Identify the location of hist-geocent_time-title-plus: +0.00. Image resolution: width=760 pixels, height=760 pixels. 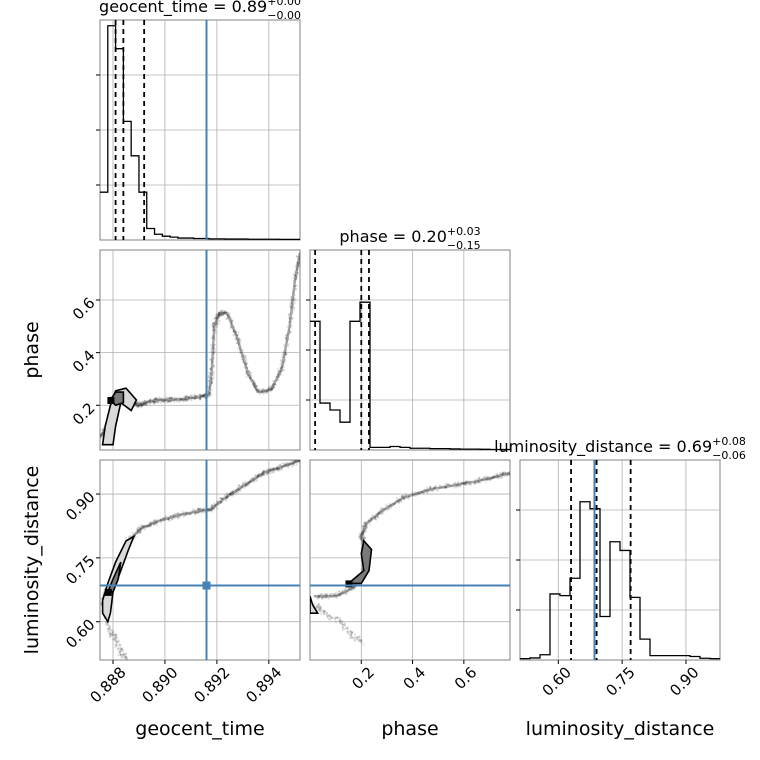
(284, 4).